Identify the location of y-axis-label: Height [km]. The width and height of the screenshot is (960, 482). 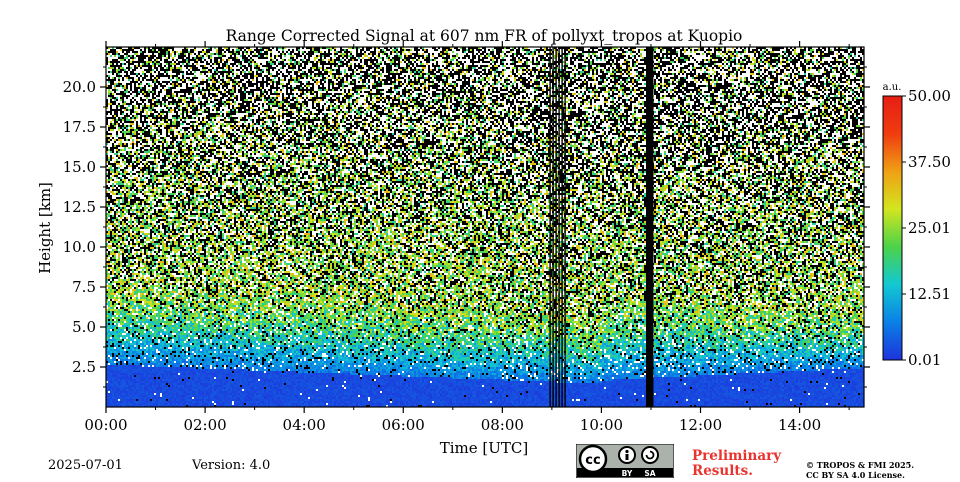
(45, 228).